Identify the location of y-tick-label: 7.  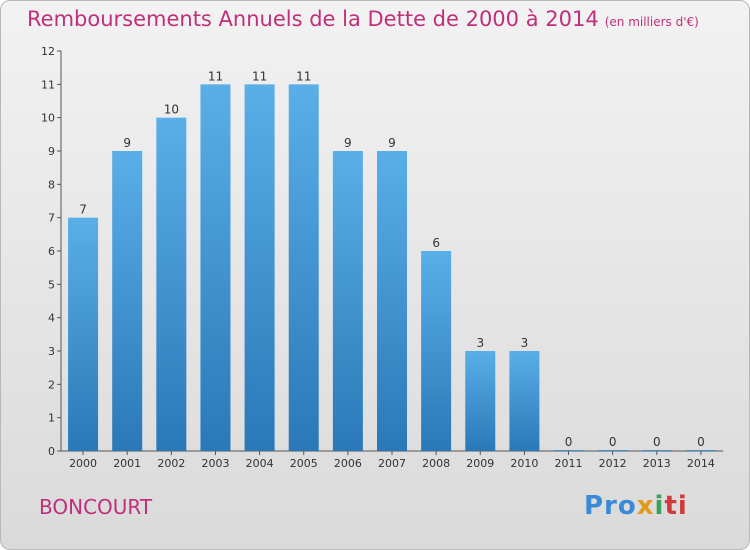
(51, 218).